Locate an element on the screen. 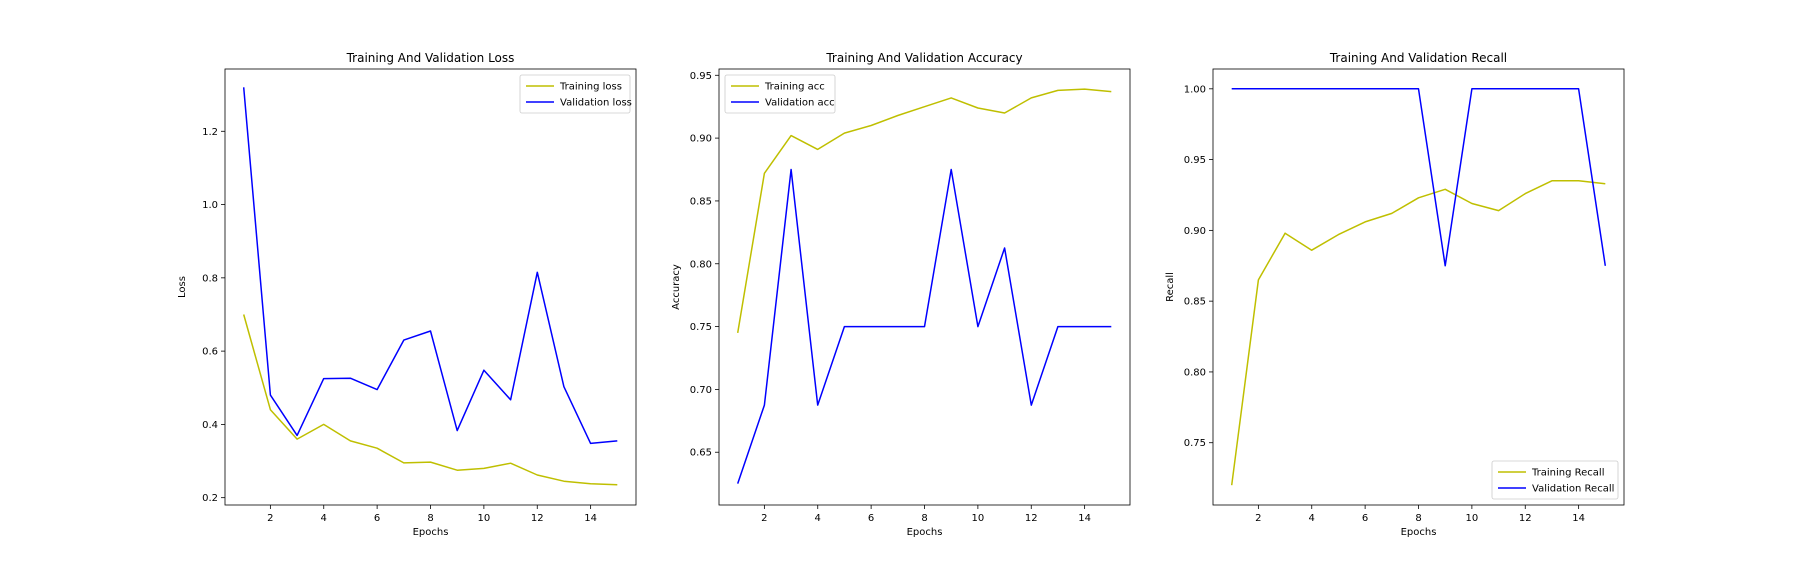 This screenshot has height=576, width=1800. y-tick-label: 0.70 is located at coordinates (701, 390).